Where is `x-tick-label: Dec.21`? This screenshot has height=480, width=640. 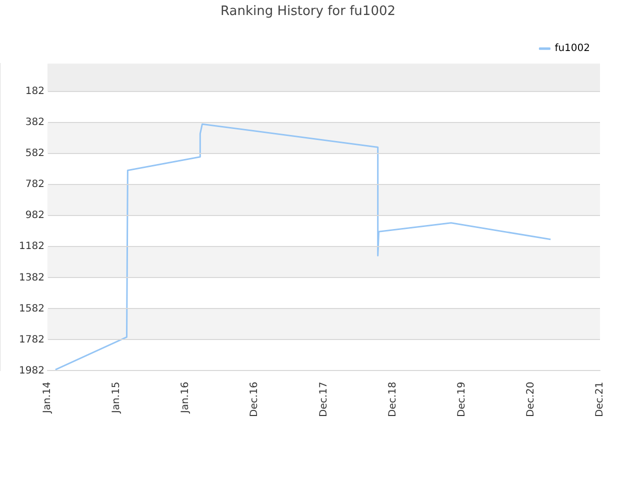
x-tick-label: Dec.21 is located at coordinates (600, 400).